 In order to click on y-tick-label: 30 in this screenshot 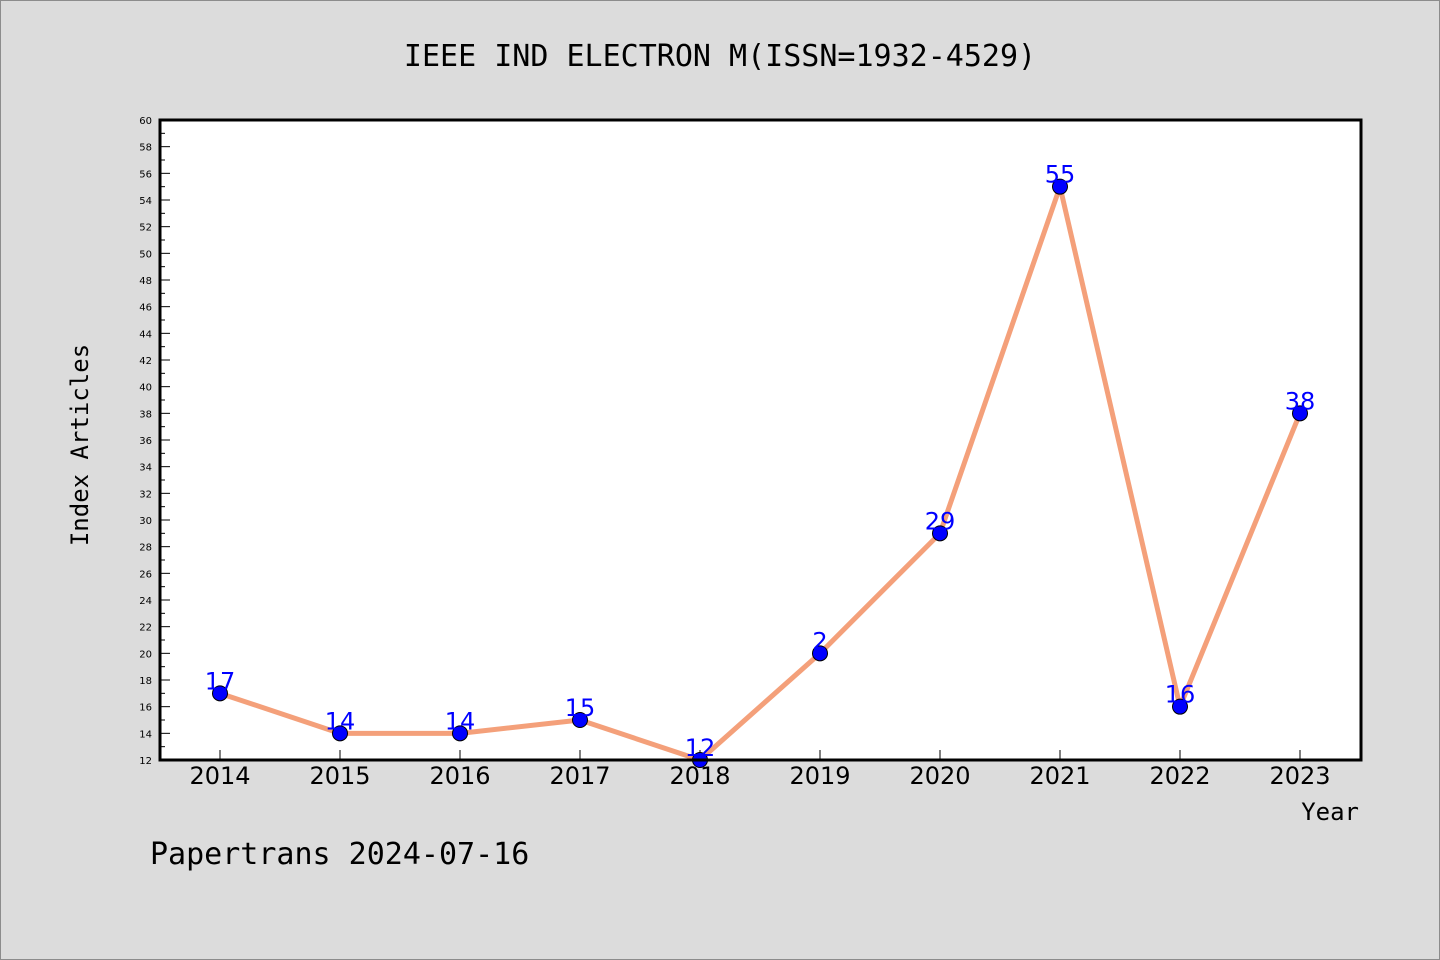, I will do `click(145, 521)`.